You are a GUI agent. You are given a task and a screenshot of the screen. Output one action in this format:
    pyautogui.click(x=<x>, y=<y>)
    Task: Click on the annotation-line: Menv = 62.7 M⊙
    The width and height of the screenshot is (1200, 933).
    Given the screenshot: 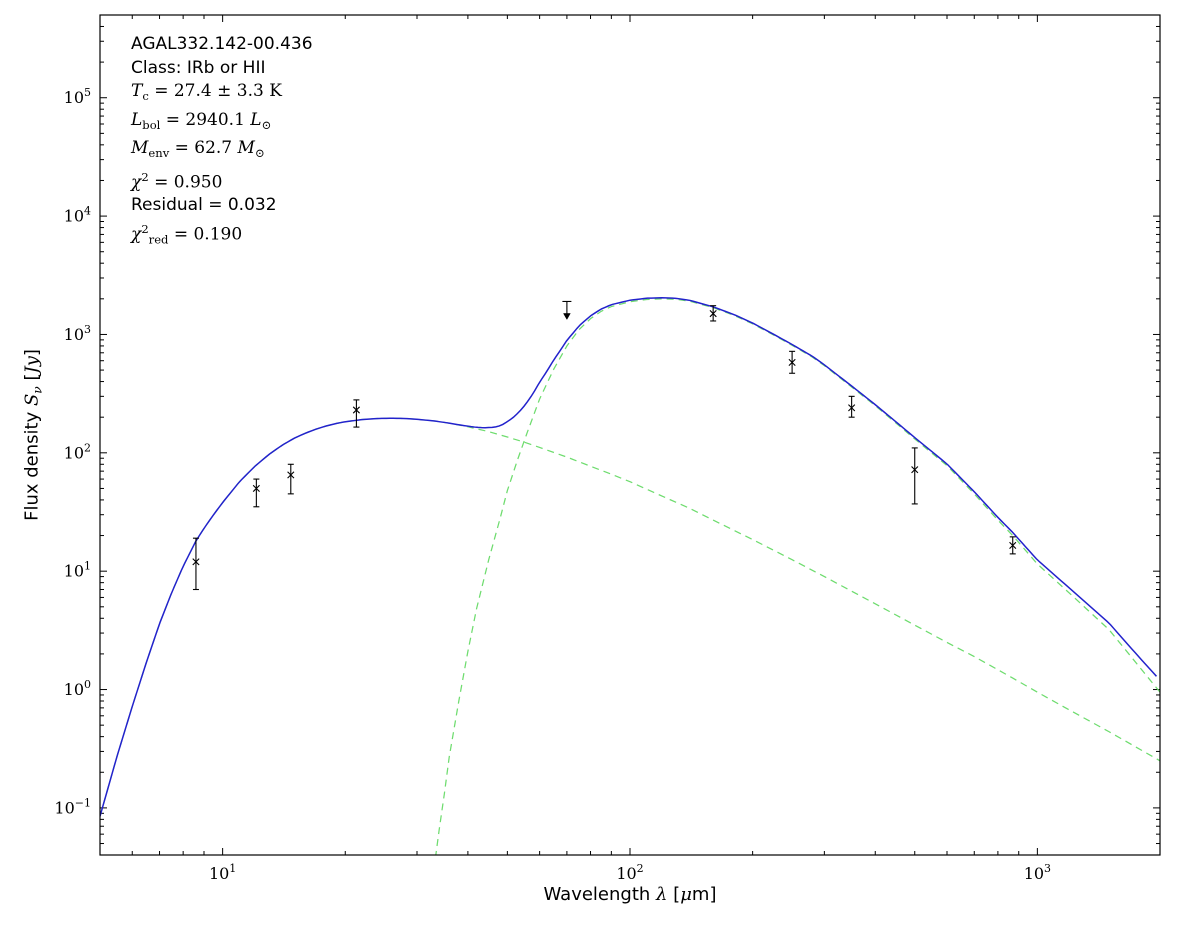 What is the action you would take?
    pyautogui.click(x=222, y=151)
    